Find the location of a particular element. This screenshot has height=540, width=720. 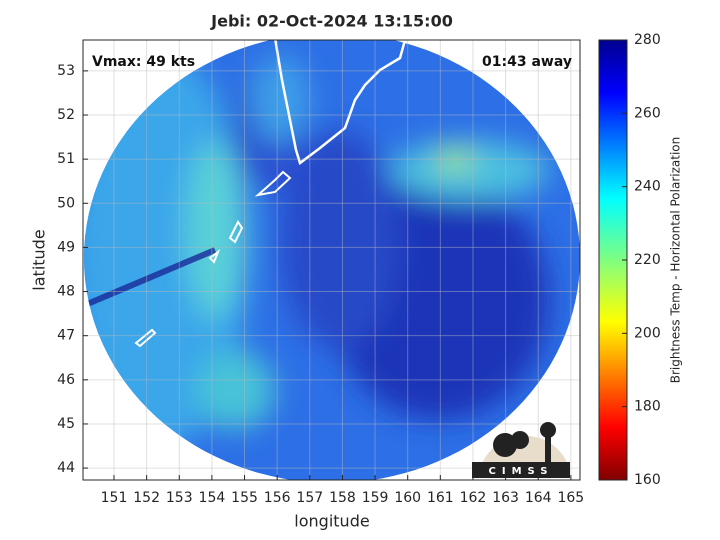

x-tick-label: 161 is located at coordinates (440, 498).